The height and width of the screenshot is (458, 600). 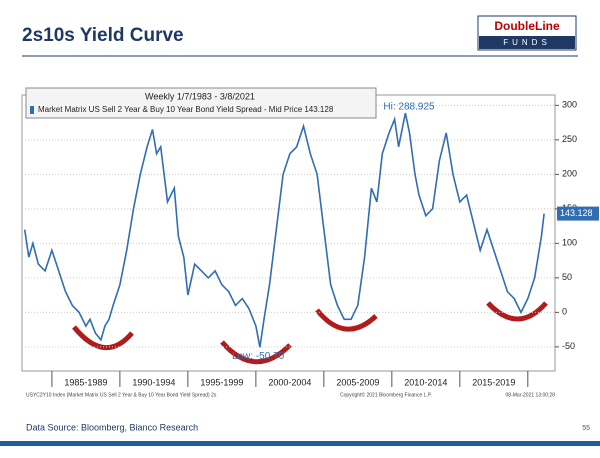 What do you see at coordinates (357, 382) in the screenshot?
I see `x-tick-label: 2005-2009` at bounding box center [357, 382].